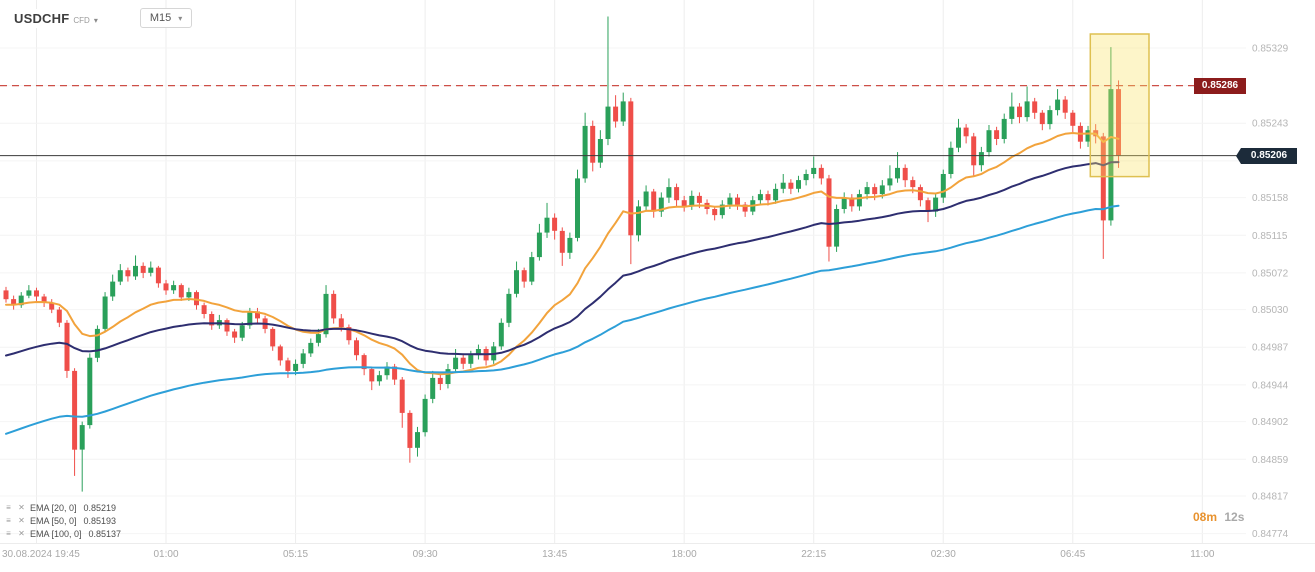  I want to click on indicator-value: 0.85137, so click(105, 533).